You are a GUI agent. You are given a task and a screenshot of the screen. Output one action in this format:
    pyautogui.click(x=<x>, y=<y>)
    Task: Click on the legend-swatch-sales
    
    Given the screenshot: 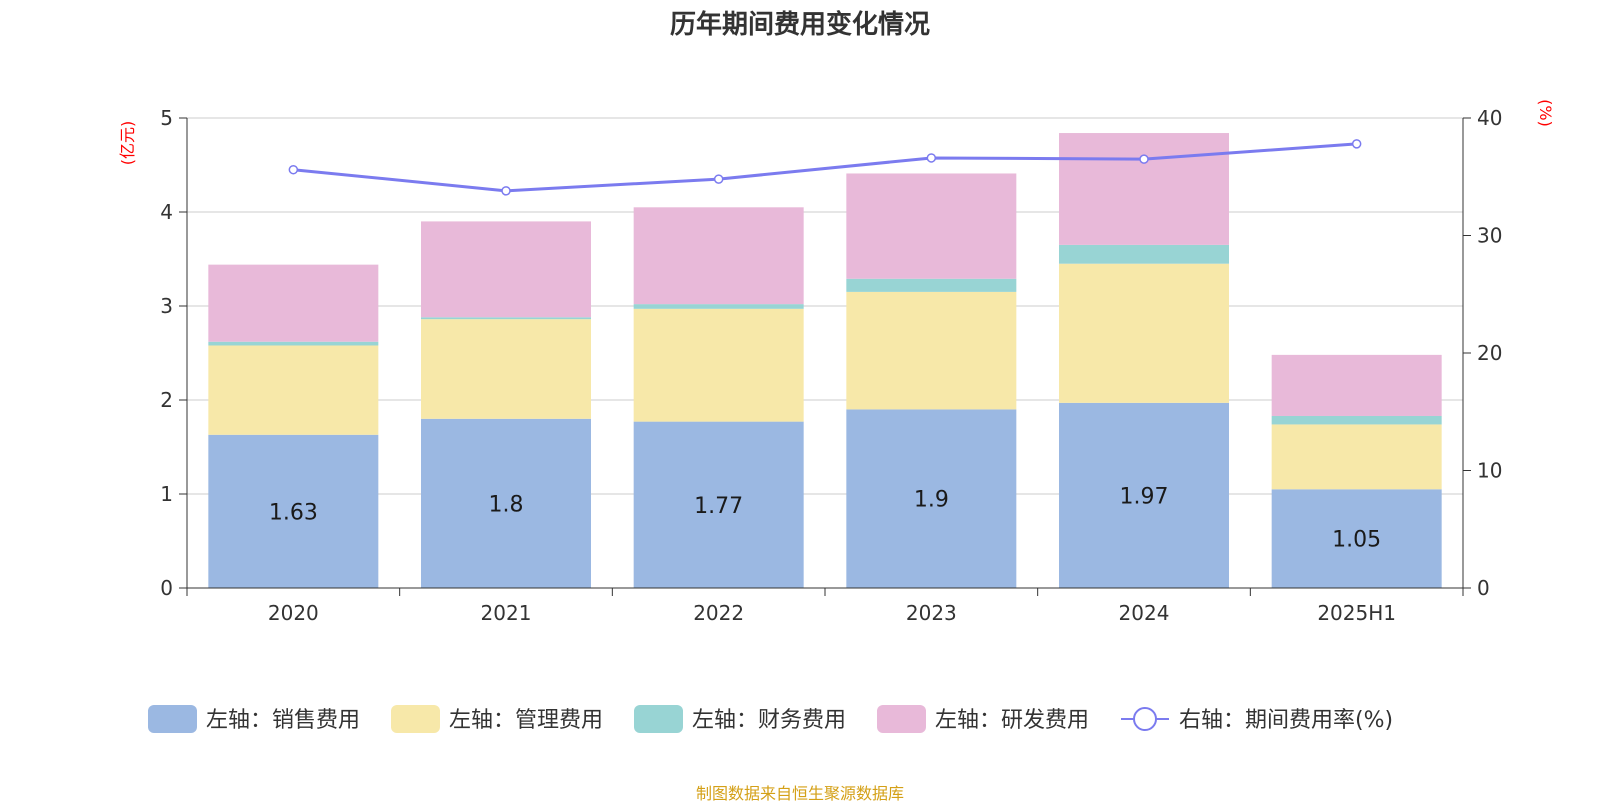 What is the action you would take?
    pyautogui.click(x=172, y=719)
    